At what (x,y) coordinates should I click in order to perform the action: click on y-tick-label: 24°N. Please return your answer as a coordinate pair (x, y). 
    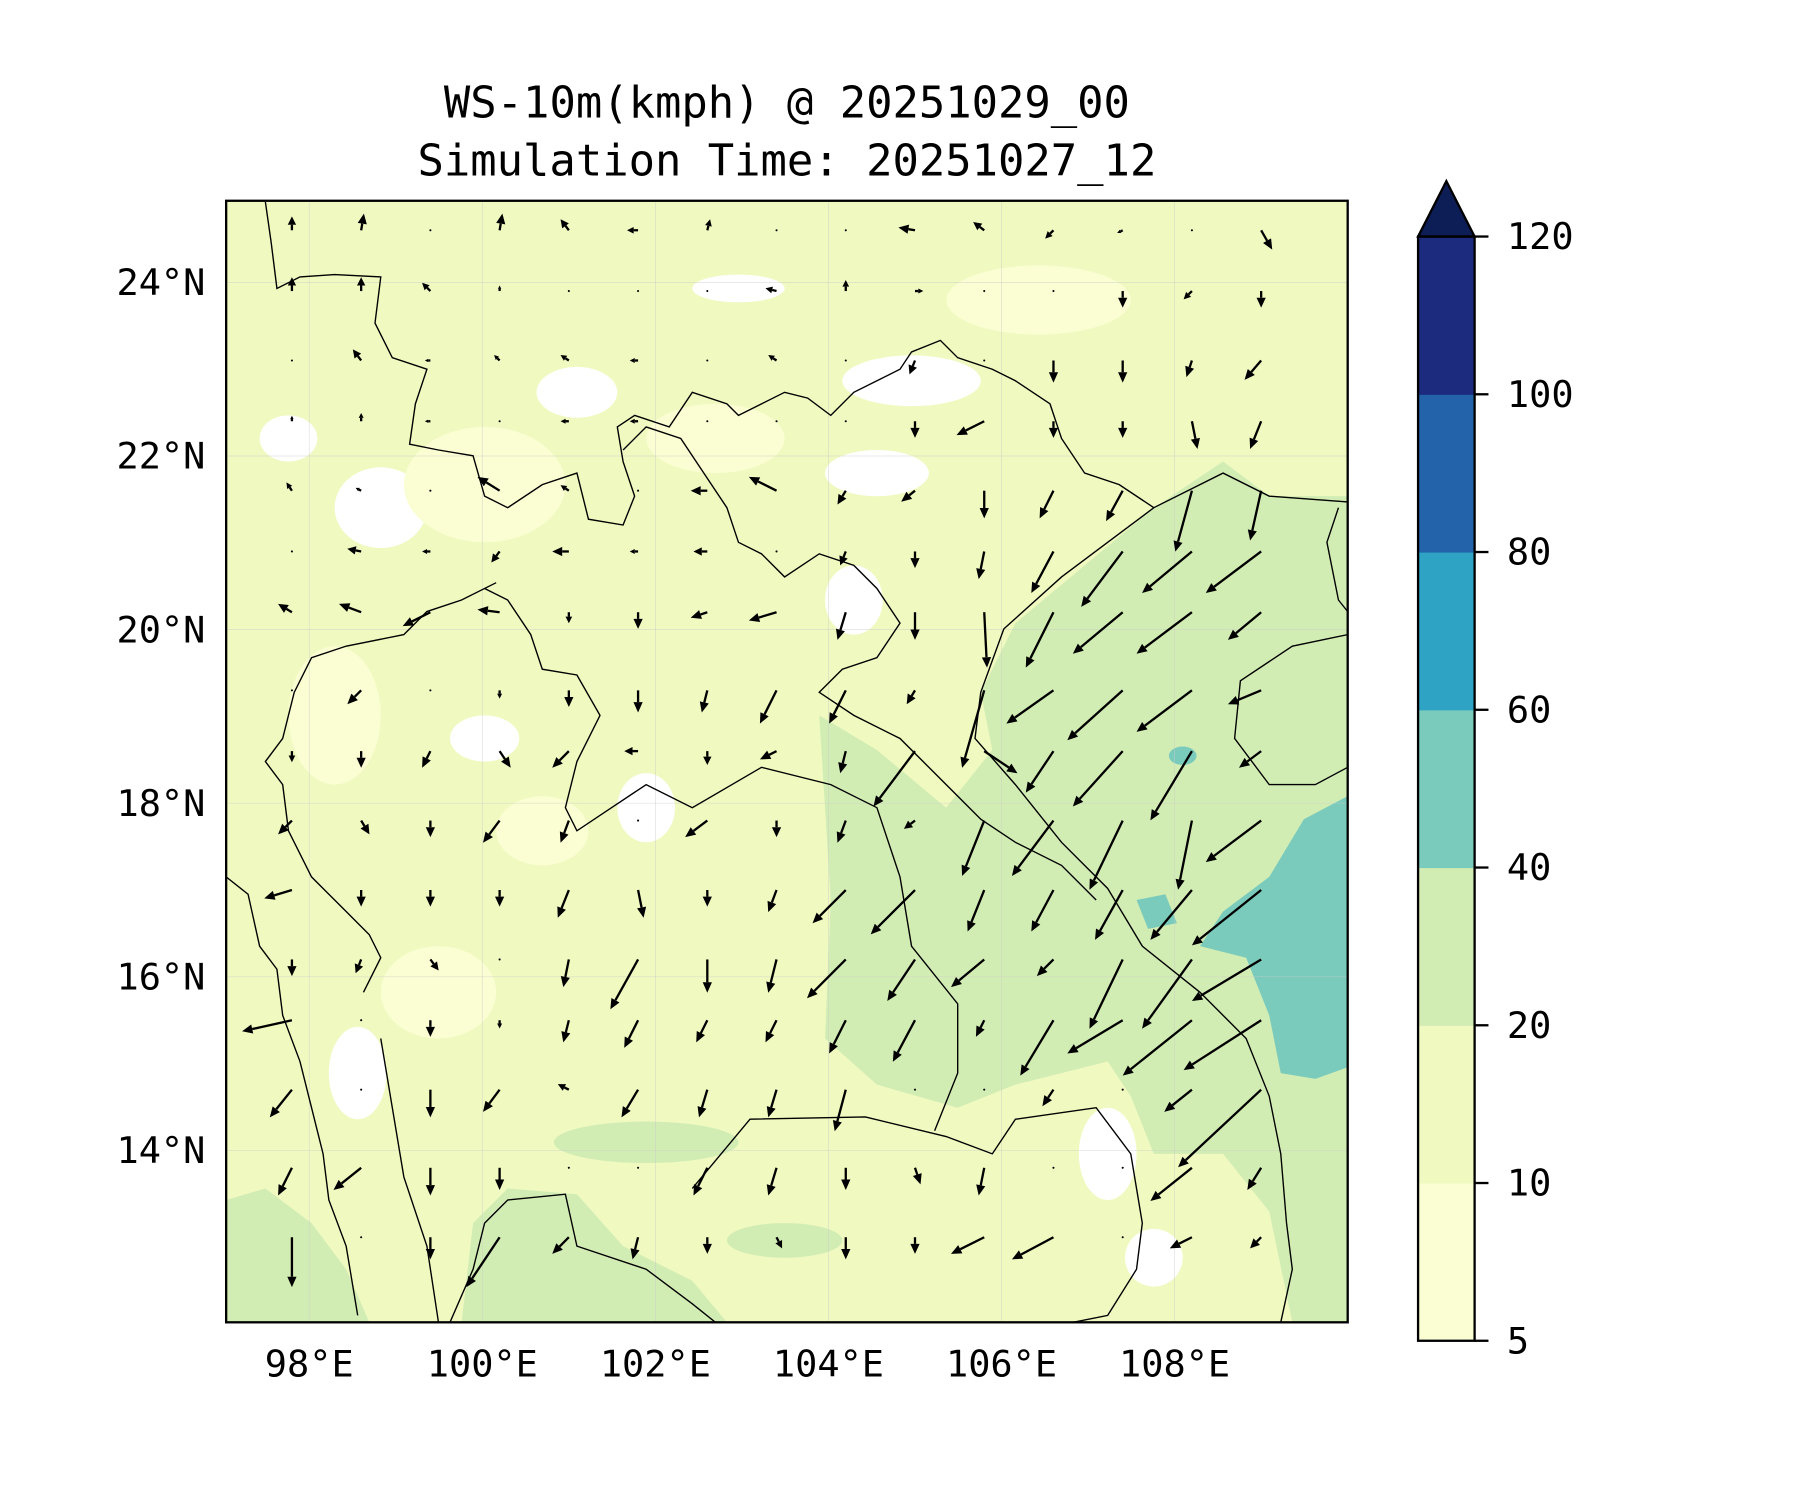
    Looking at the image, I should click on (160, 282).